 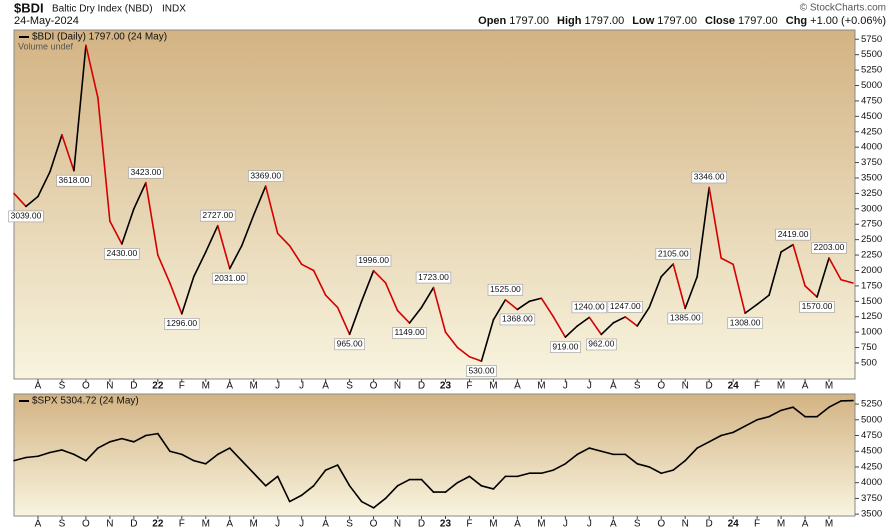 What do you see at coordinates (589, 307) in the screenshot?
I see `value-label: 1240.00` at bounding box center [589, 307].